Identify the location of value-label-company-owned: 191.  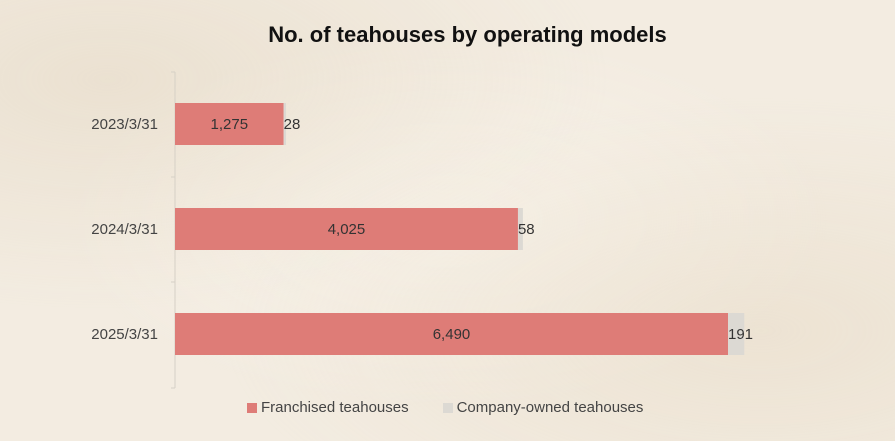
(740, 334).